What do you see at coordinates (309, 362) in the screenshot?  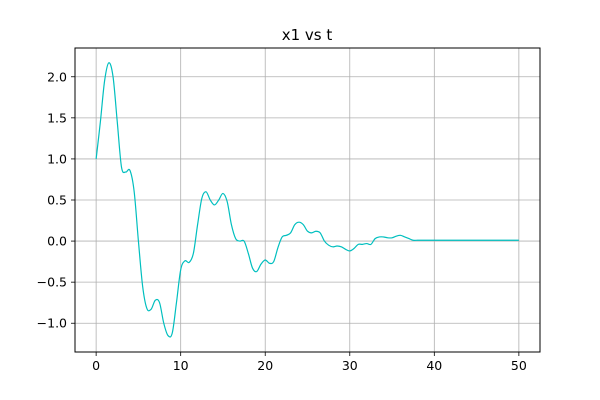 I see `x-axis: 0 10 20 30 40 50` at bounding box center [309, 362].